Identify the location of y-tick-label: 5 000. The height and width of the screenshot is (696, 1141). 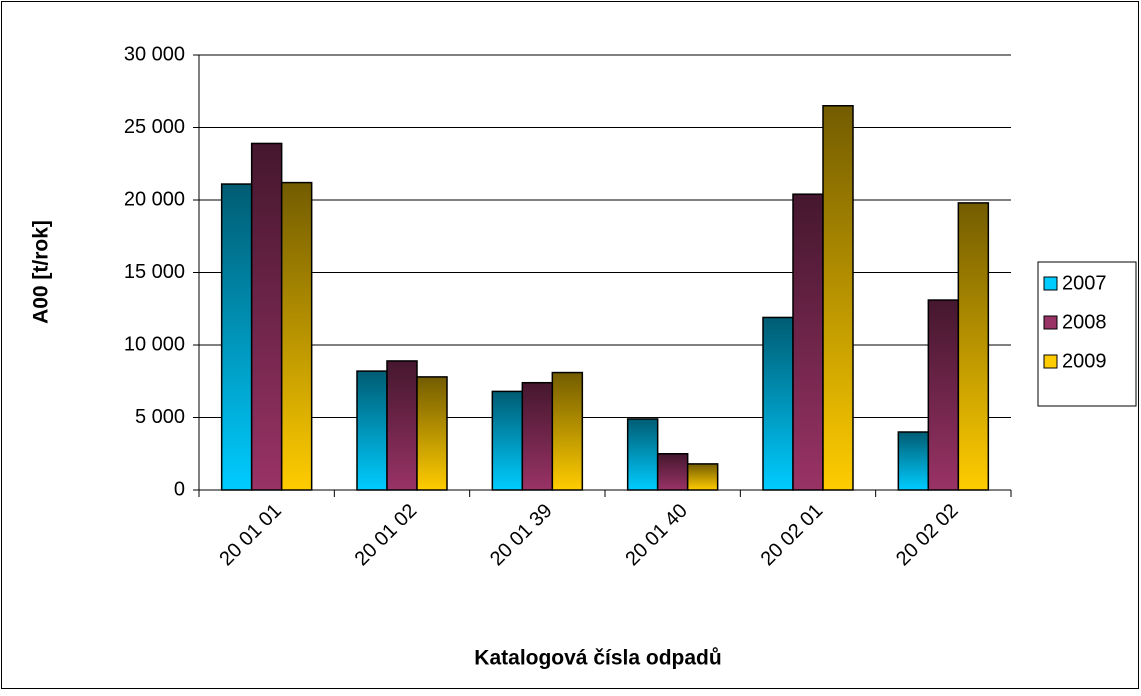
(160, 417).